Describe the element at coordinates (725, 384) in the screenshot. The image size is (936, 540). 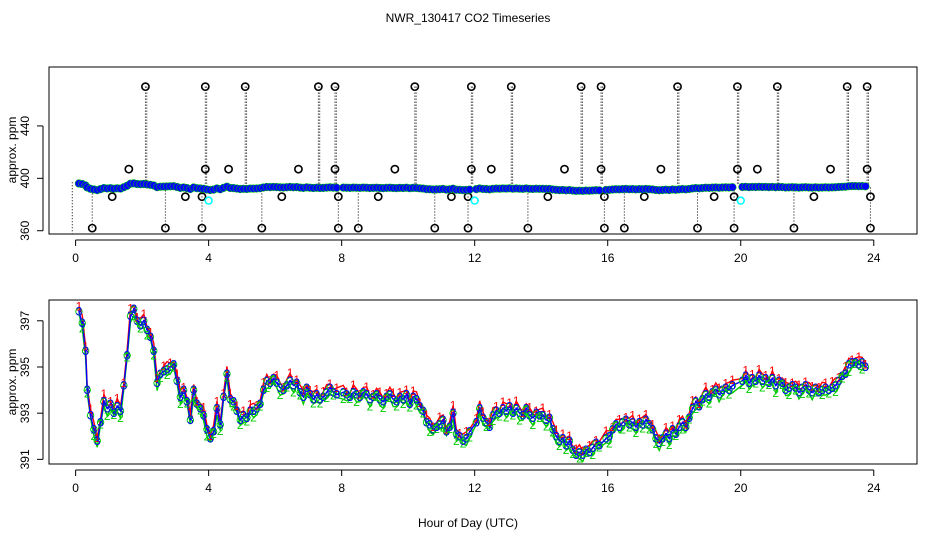
I see `bottom-label-1-192: 1` at that location.